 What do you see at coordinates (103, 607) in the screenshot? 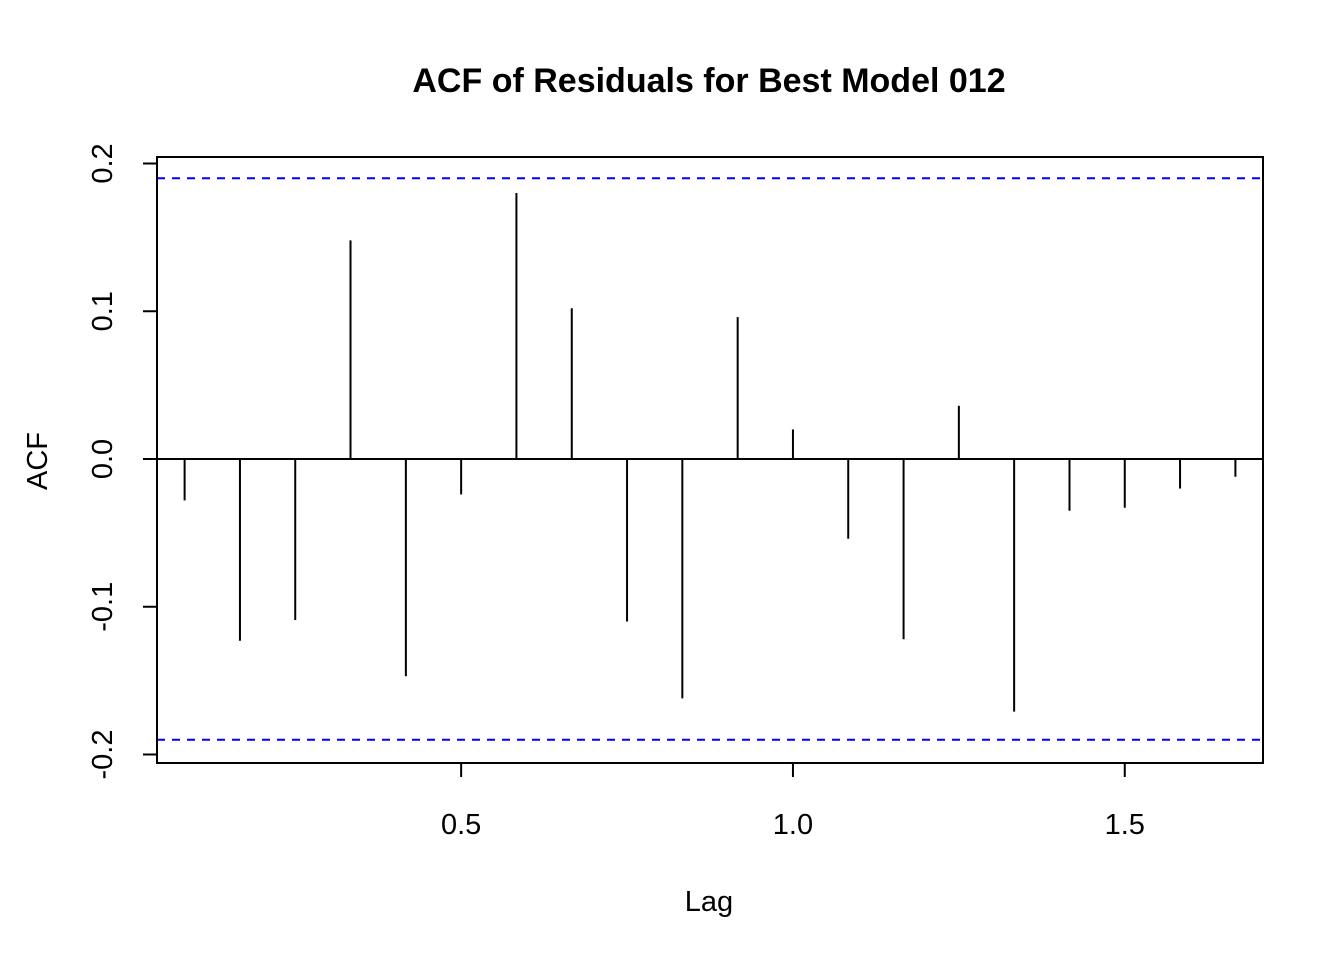
I see `y-tick-label: -0.1` at bounding box center [103, 607].